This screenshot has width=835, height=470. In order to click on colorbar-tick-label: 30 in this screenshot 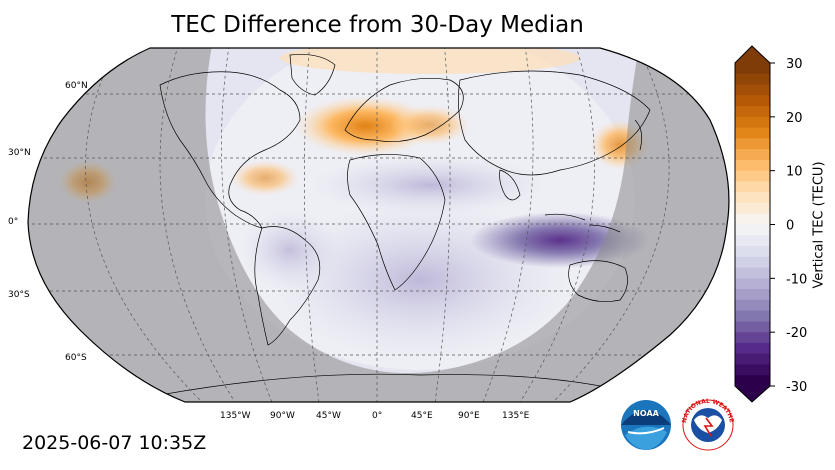, I will do `click(794, 64)`.